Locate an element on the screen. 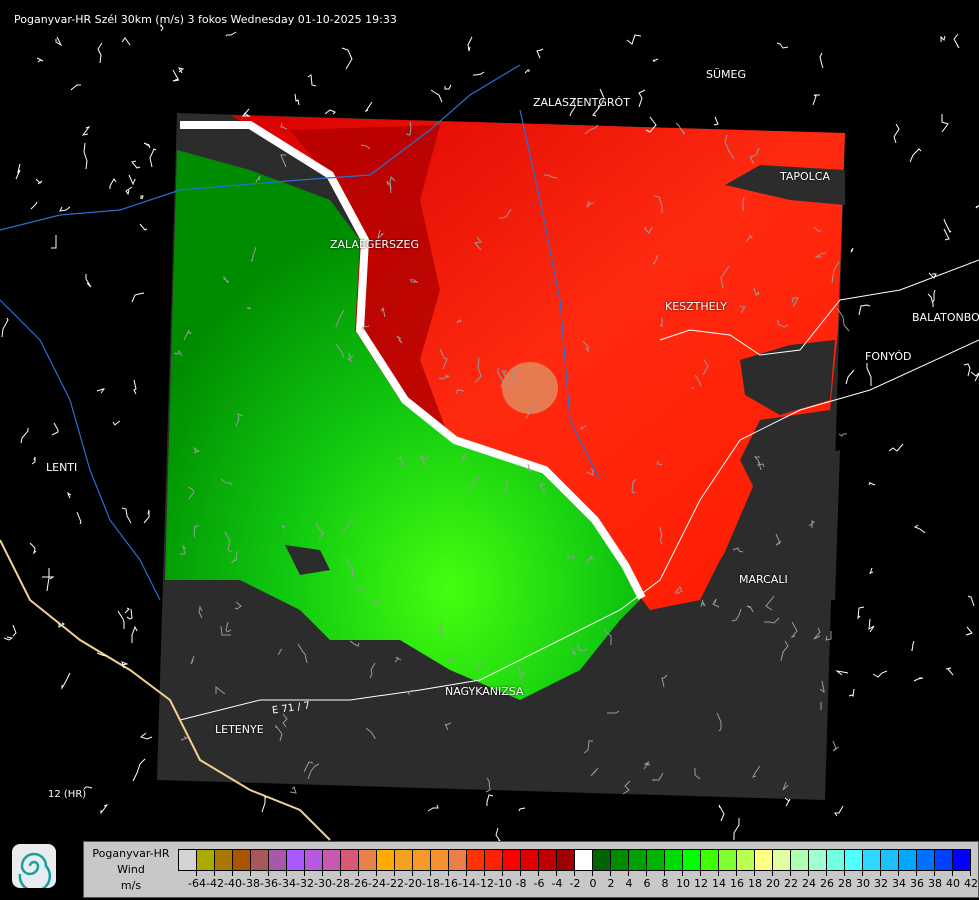  legend-tick-label: 18 is located at coordinates (755, 883).